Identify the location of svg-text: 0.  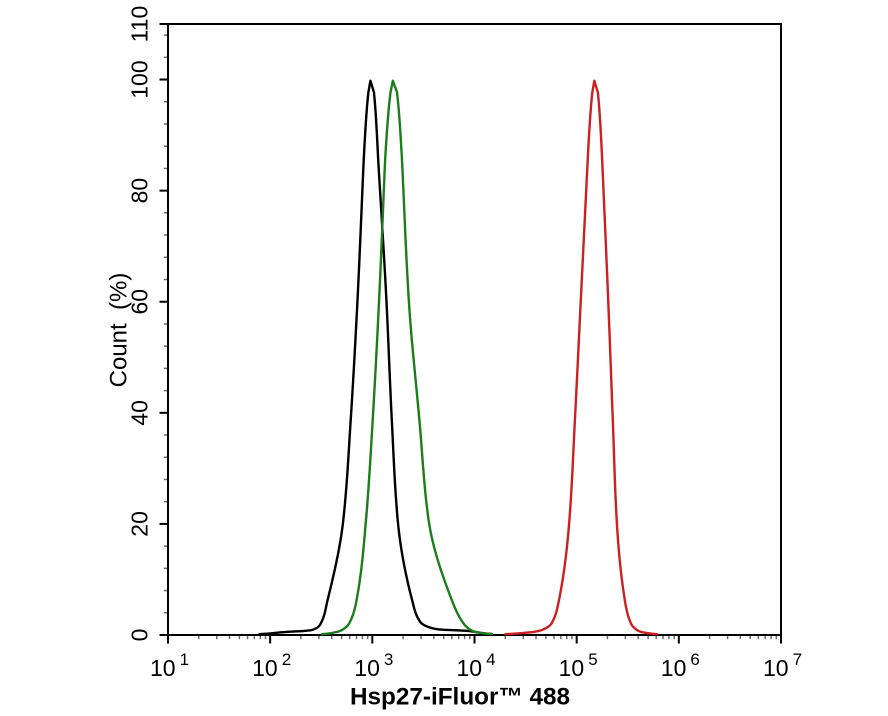
(140, 635).